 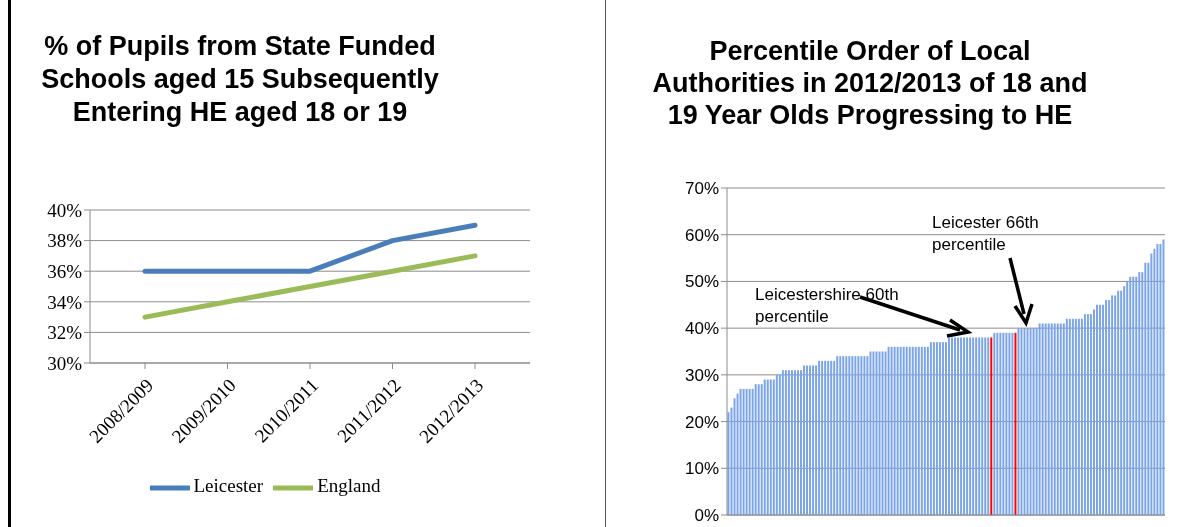 What do you see at coordinates (65, 241) in the screenshot?
I see `y-tick-label: 38%` at bounding box center [65, 241].